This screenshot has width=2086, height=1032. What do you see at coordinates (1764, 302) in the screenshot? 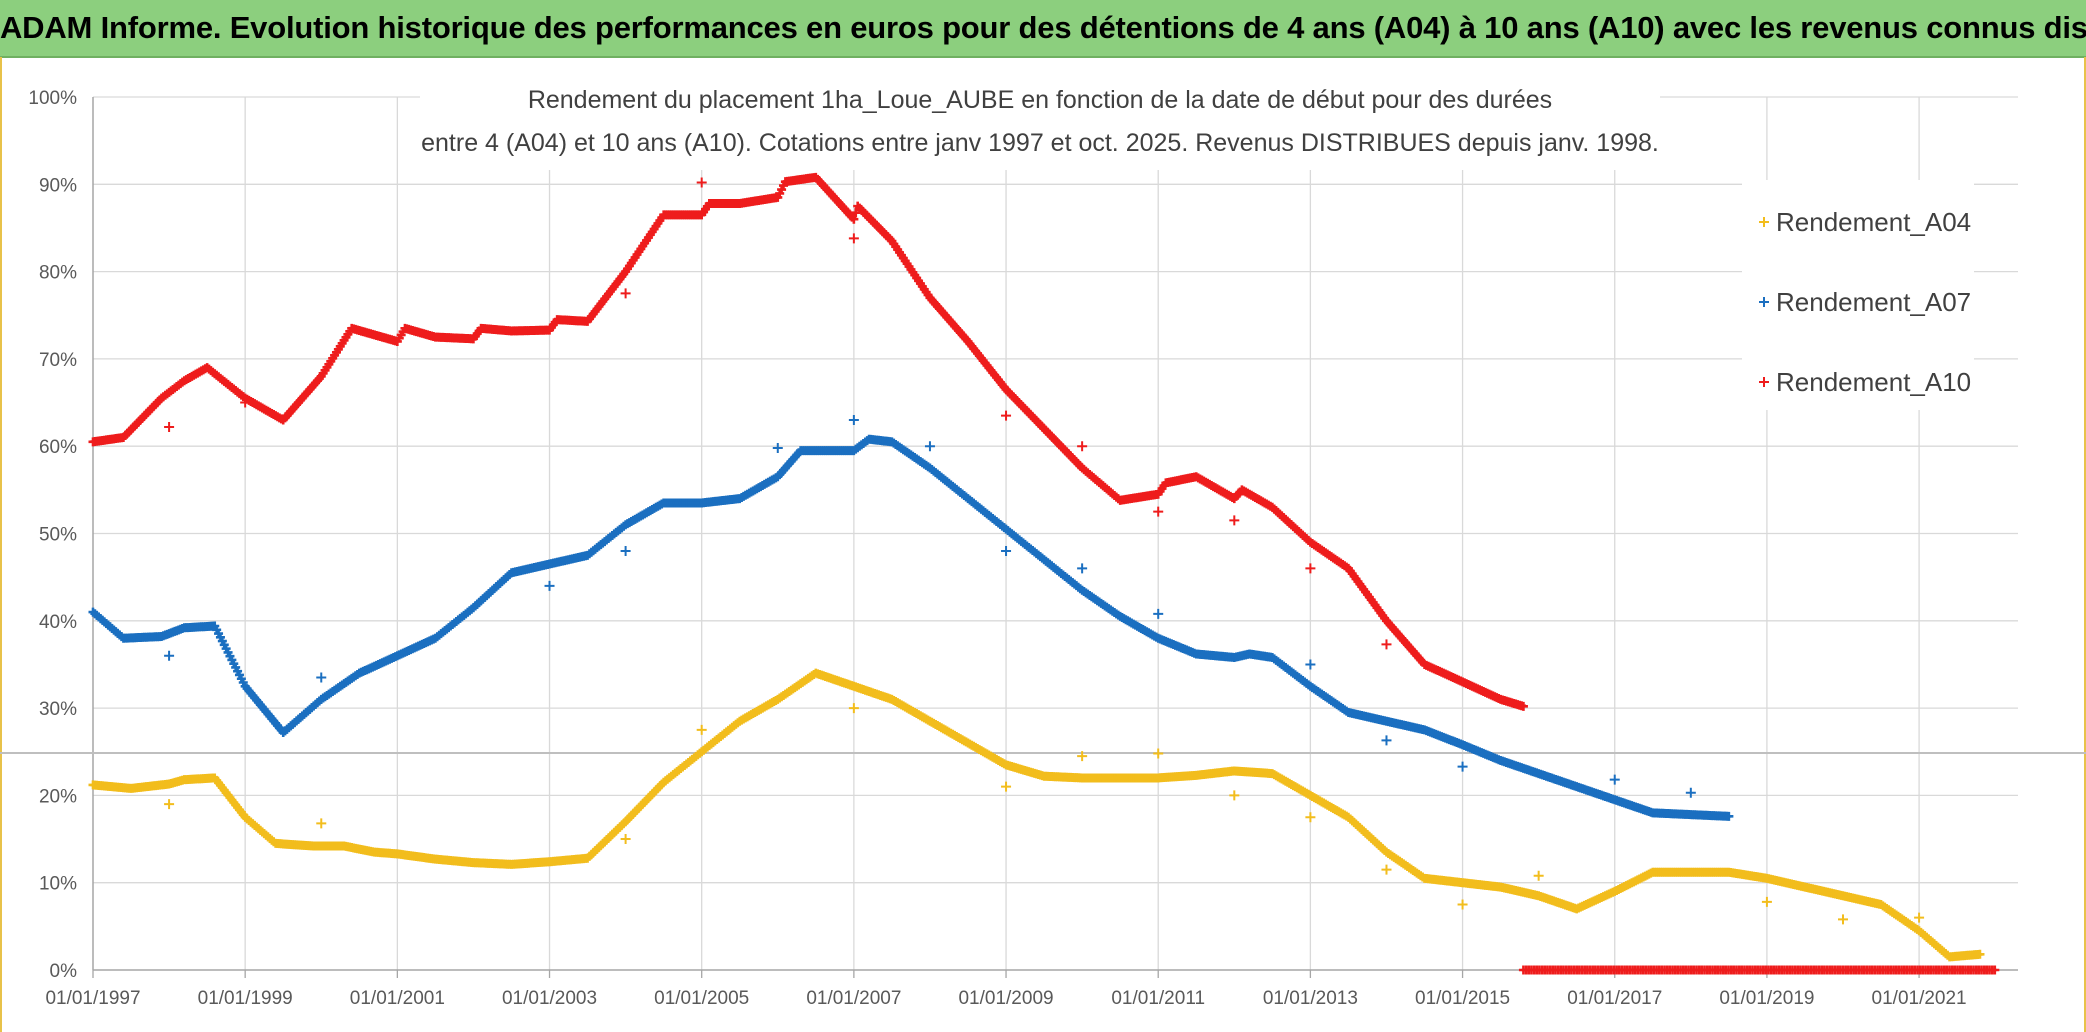
I see `legend-marker-rendement_a07` at bounding box center [1764, 302].